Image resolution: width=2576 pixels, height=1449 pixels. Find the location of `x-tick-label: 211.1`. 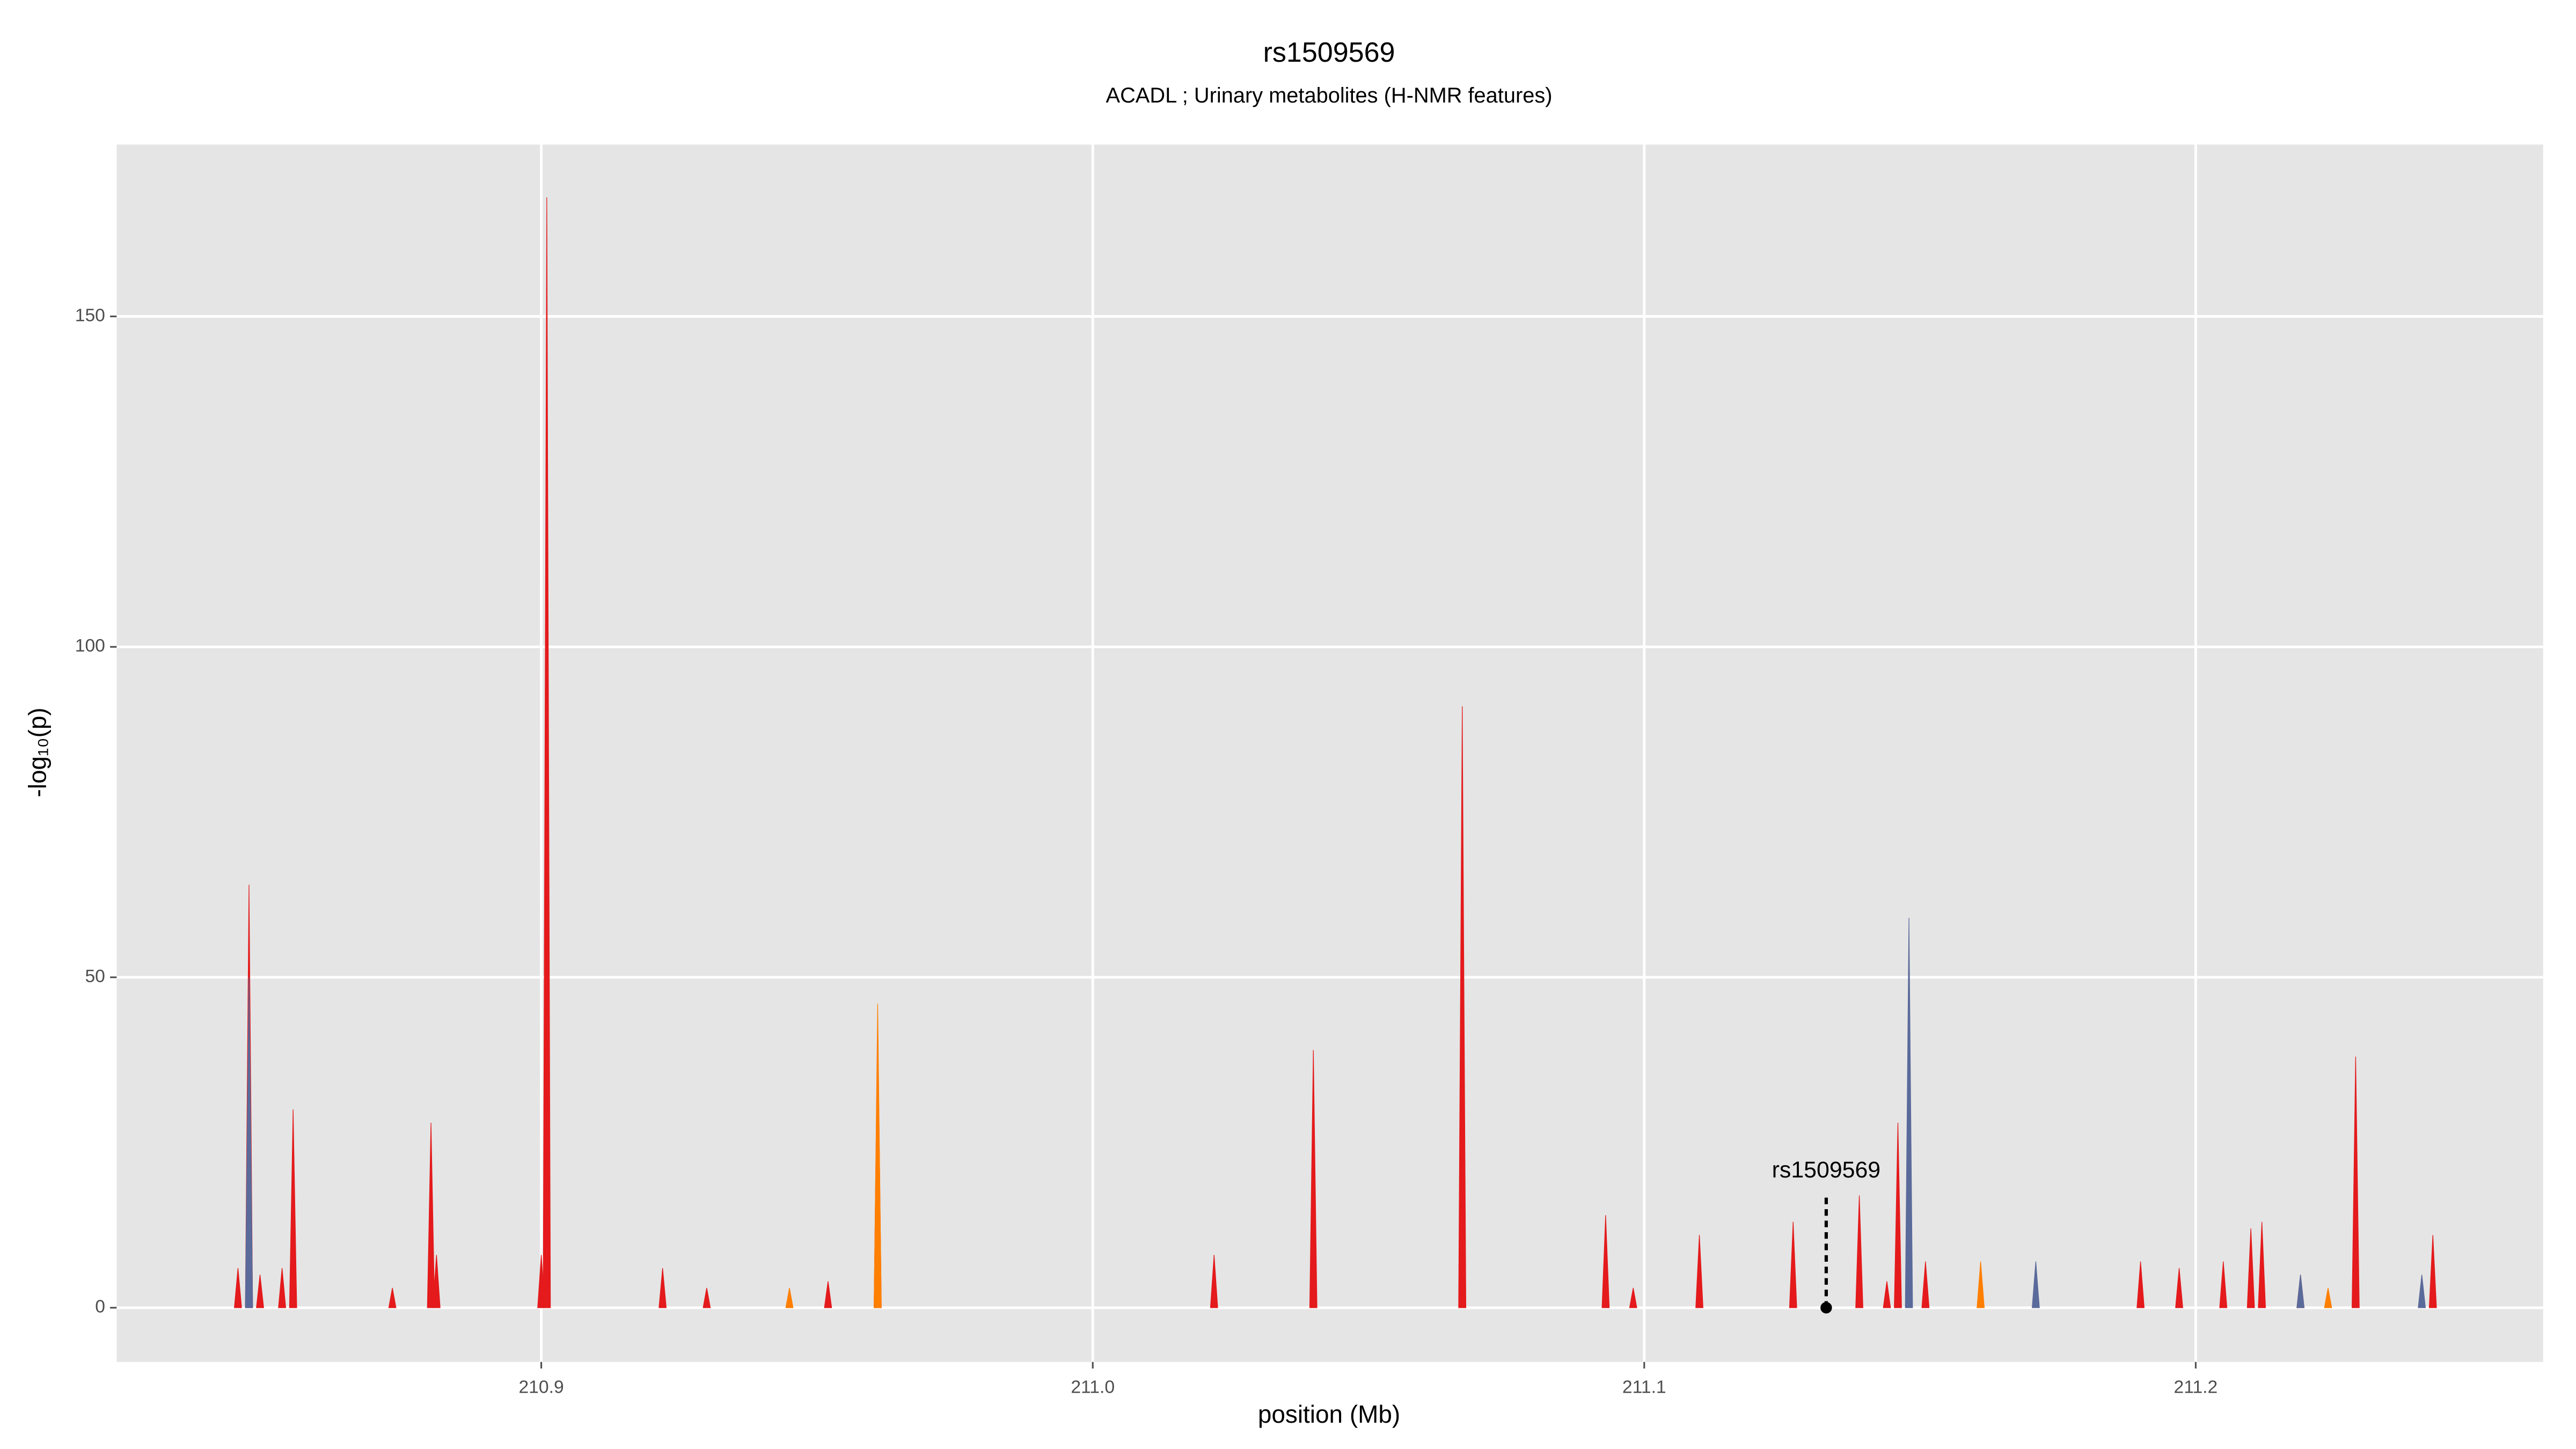

x-tick-label: 211.1 is located at coordinates (1644, 1387).